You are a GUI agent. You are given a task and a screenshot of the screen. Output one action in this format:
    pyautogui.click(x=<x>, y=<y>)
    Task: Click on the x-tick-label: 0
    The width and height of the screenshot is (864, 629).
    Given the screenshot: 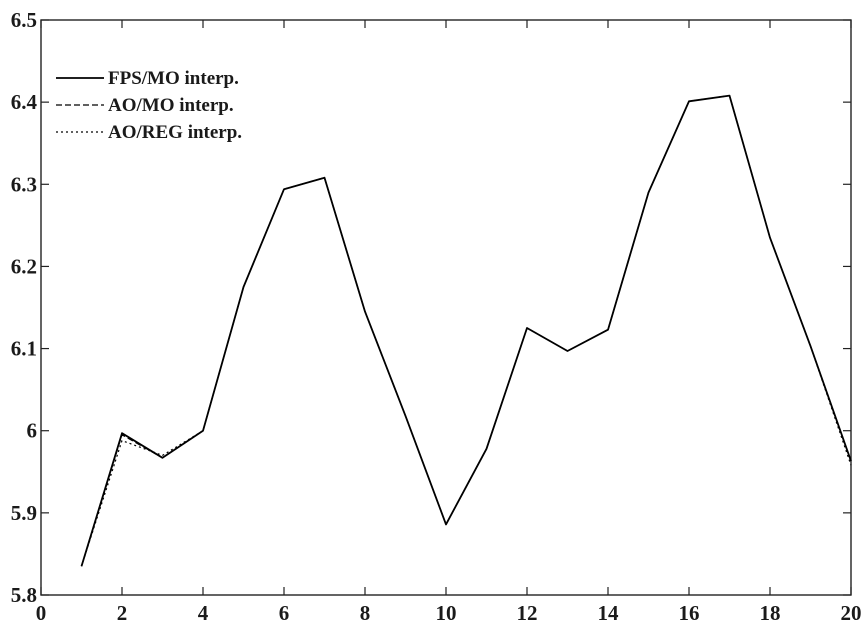 What is the action you would take?
    pyautogui.click(x=41, y=613)
    